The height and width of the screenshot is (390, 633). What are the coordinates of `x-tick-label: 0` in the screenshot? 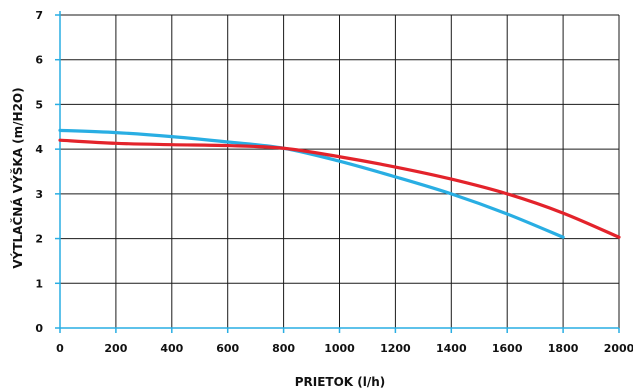 It's located at (60, 348).